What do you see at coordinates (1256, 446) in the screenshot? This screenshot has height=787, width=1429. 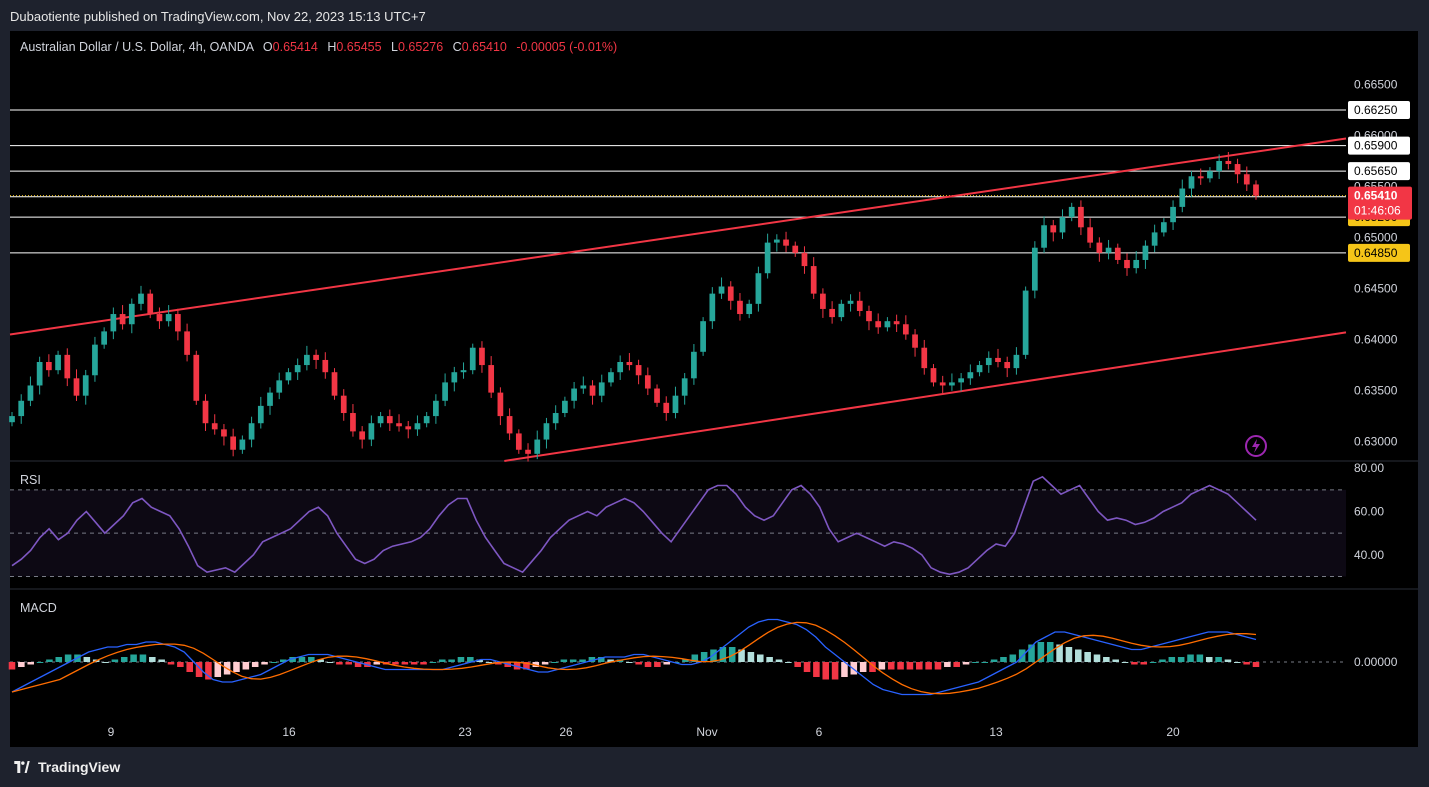 I see `lightning-icon` at bounding box center [1256, 446].